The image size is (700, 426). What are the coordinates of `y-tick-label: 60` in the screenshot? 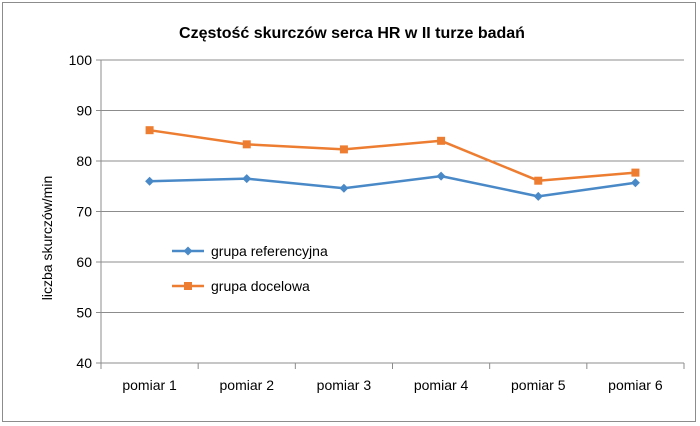 It's located at (84, 262).